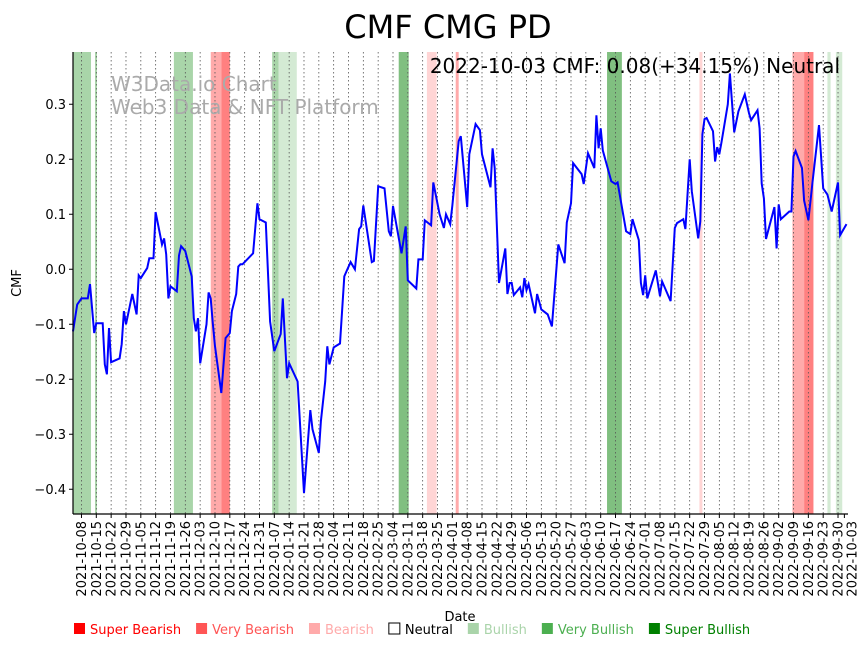 Image resolution: width=867 pixels, height=650 pixels. What do you see at coordinates (483, 559) in the screenshot?
I see `x-tick-label: 2022-04-15` at bounding box center [483, 559].